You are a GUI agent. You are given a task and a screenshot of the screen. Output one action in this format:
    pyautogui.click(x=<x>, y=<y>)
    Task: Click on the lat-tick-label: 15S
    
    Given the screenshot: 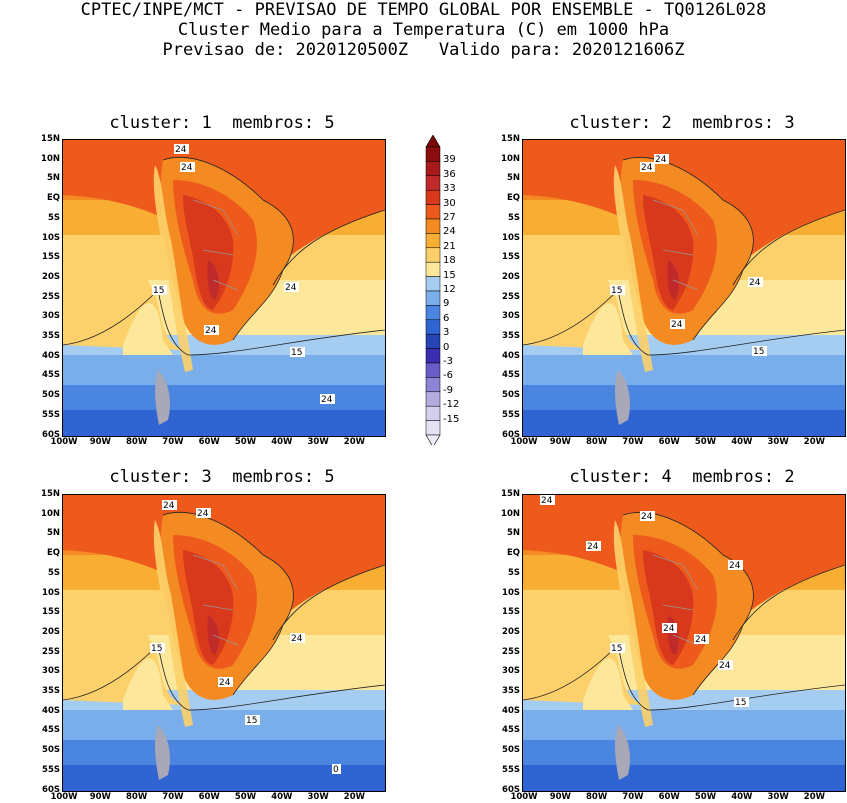 What is the action you would take?
    pyautogui.click(x=511, y=257)
    